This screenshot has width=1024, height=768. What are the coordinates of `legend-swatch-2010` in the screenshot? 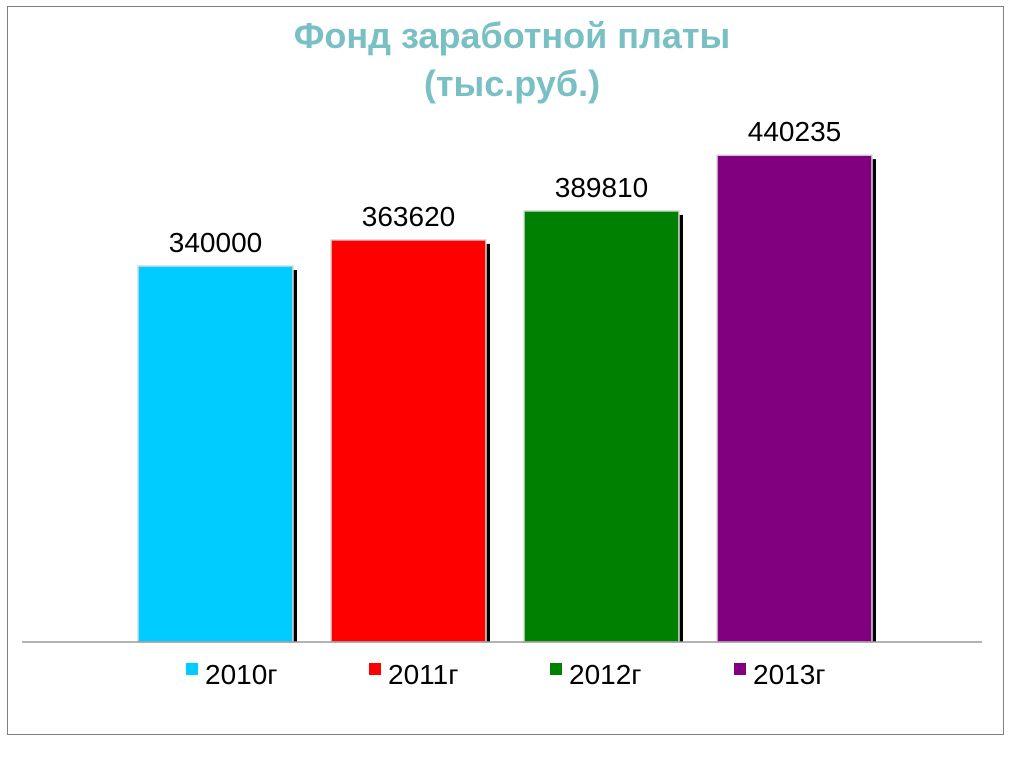 It's located at (192, 669).